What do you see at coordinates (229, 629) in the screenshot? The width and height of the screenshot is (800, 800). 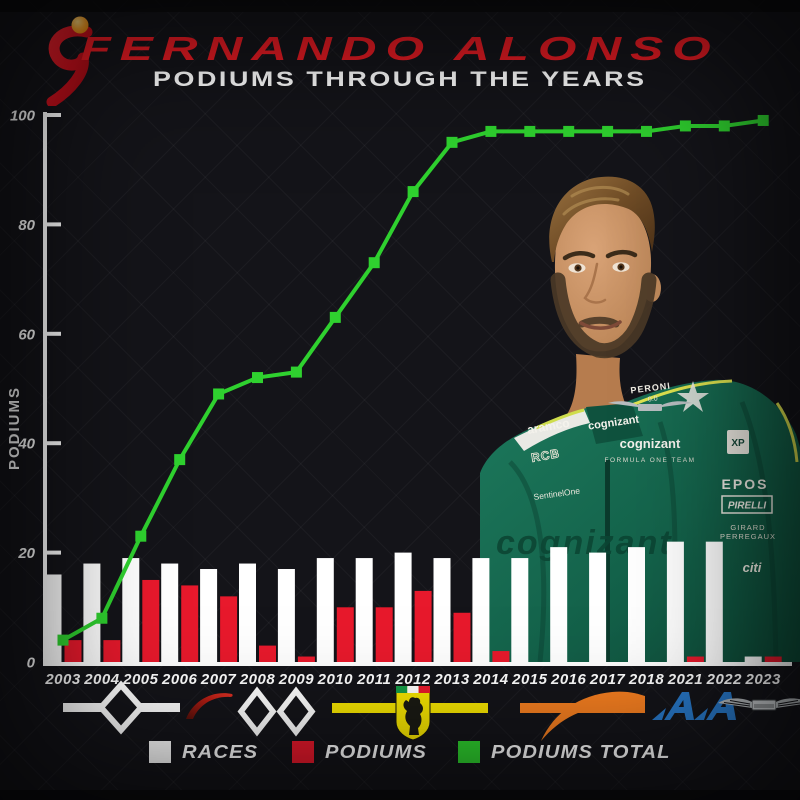 I see `podiums-bar-2007` at bounding box center [229, 629].